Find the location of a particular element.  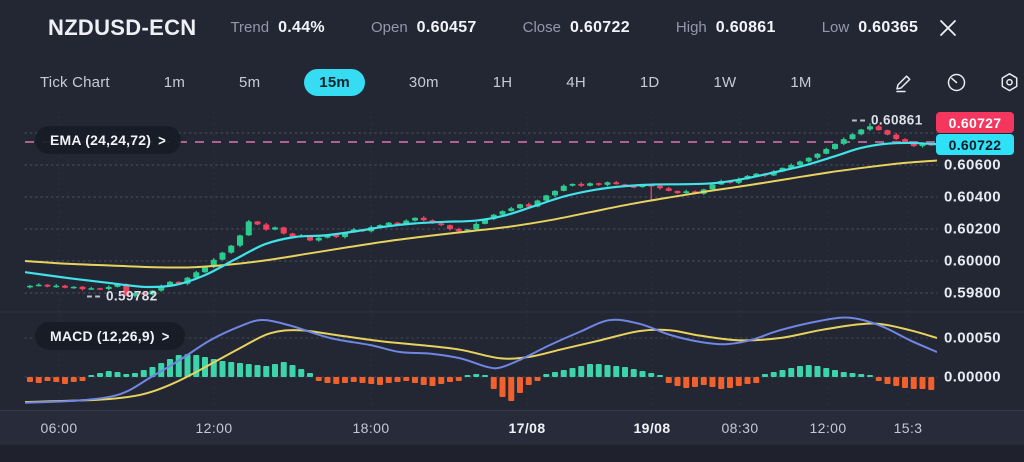

stat-value: 0.60722 is located at coordinates (599, 27).